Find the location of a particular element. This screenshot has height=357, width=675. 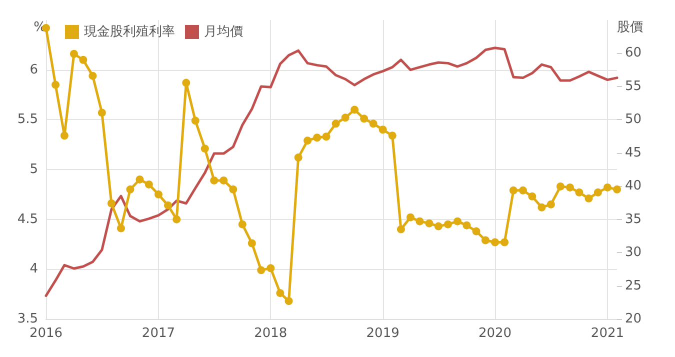

y2-tick-label: 25 is located at coordinates (633, 286).